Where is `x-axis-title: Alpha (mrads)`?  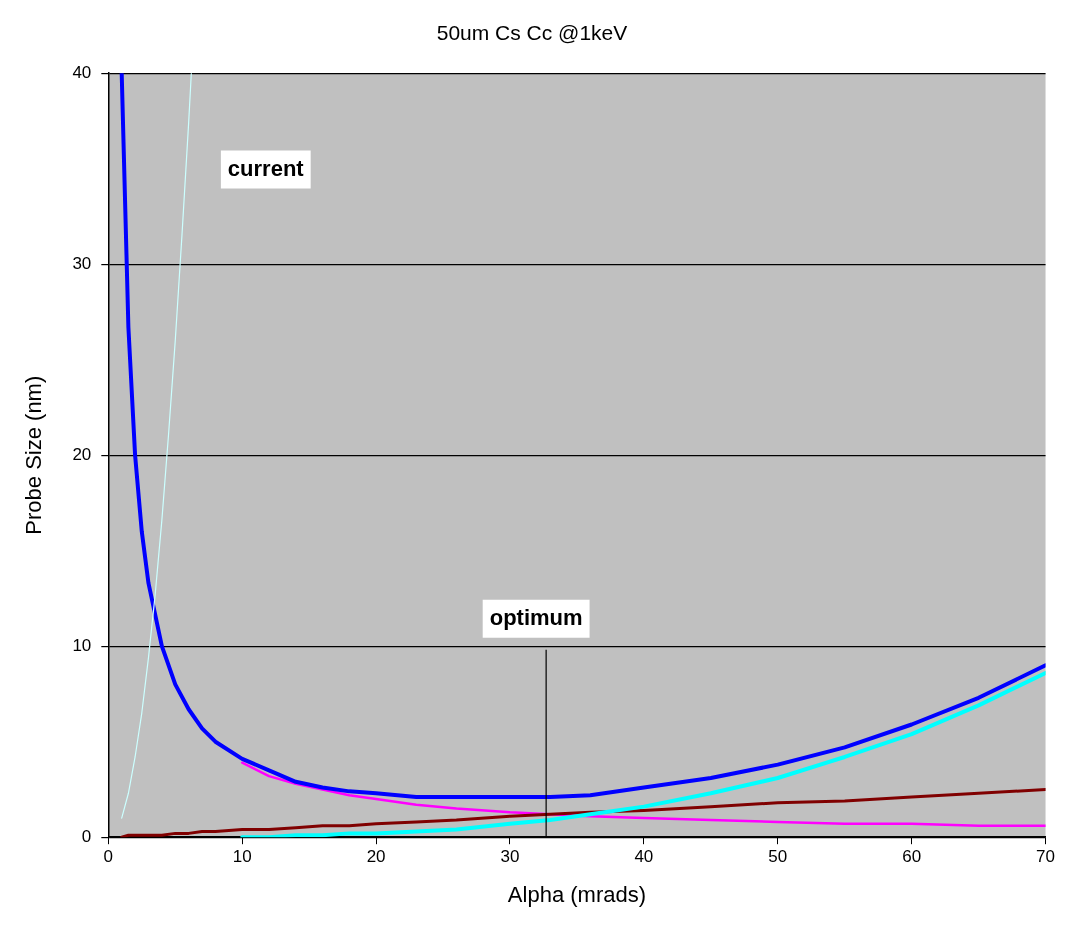 x-axis-title: Alpha (mrads) is located at coordinates (577, 894).